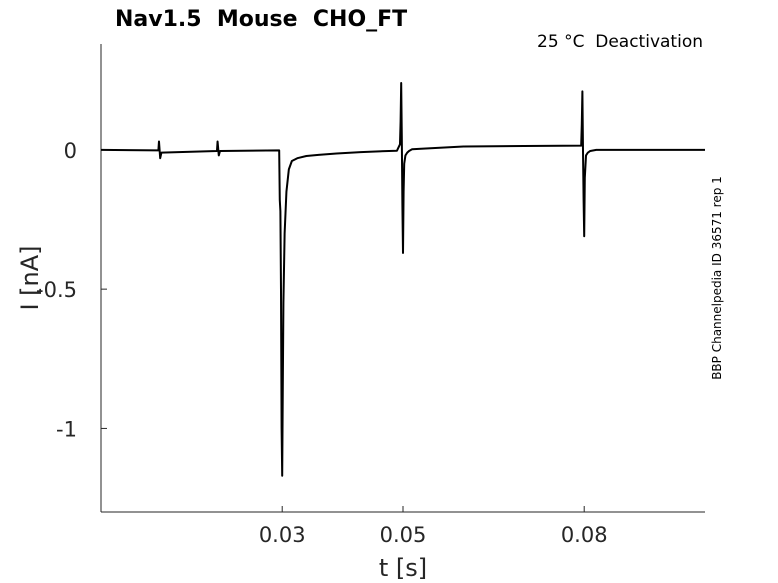 The height and width of the screenshot is (583, 778). I want to click on x-tick-label: 0.03, so click(282, 535).